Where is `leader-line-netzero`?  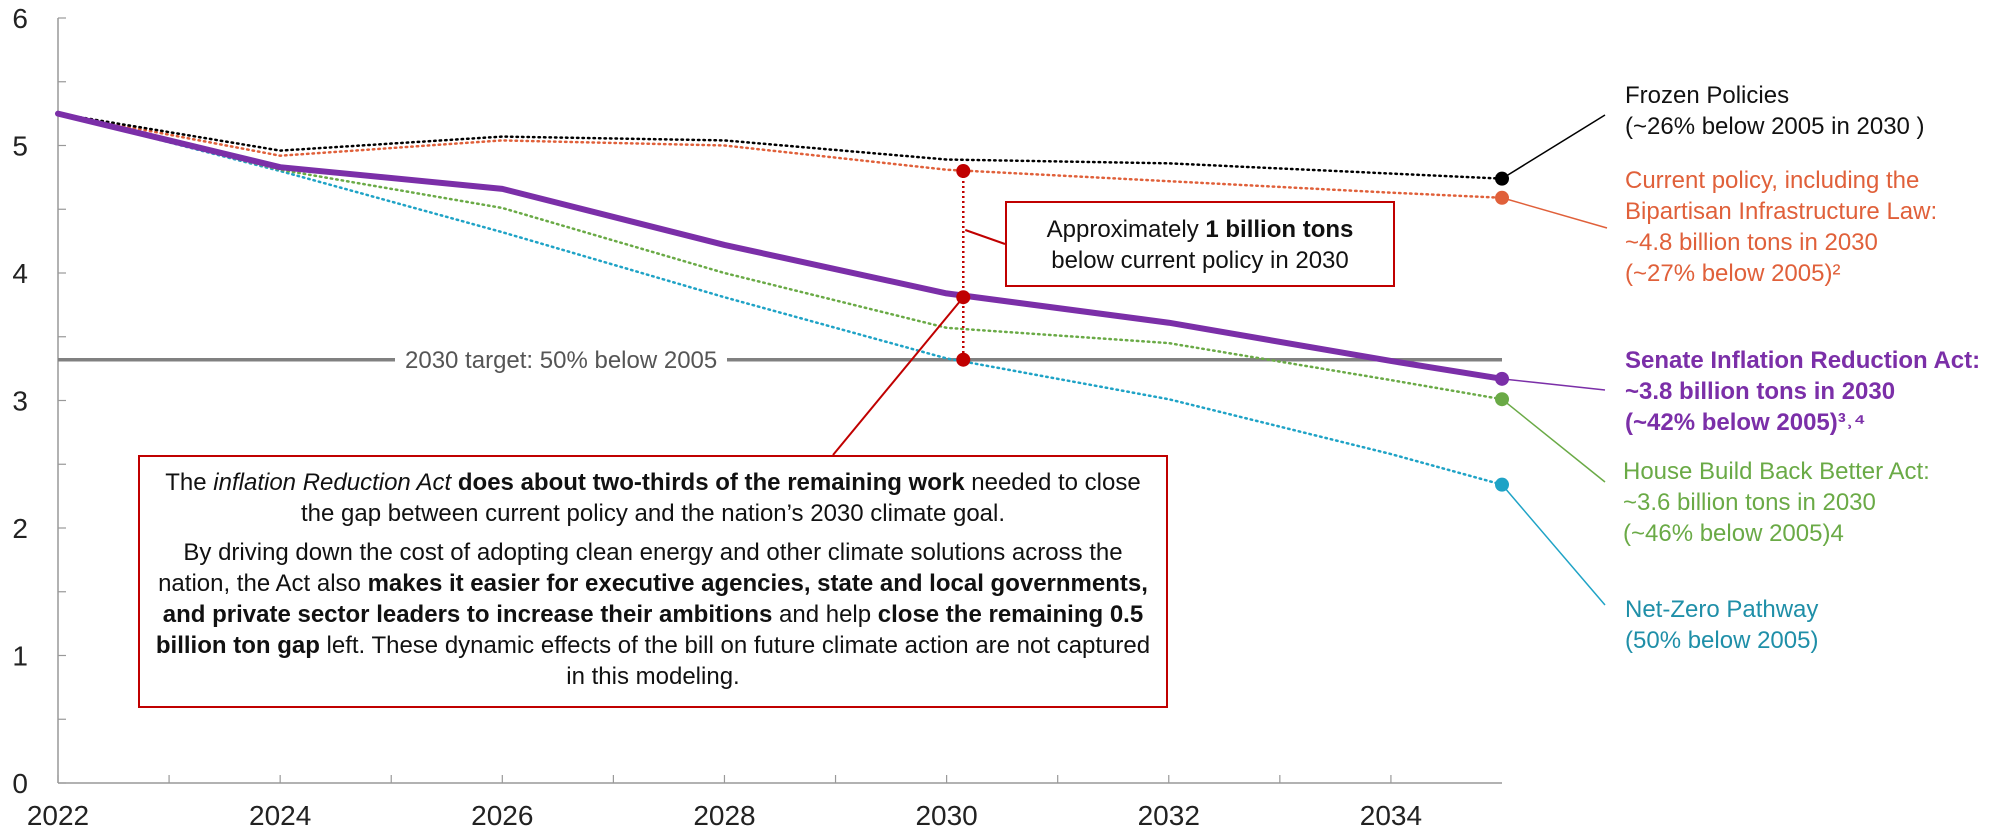
leader-line-netzero is located at coordinates (1553, 545).